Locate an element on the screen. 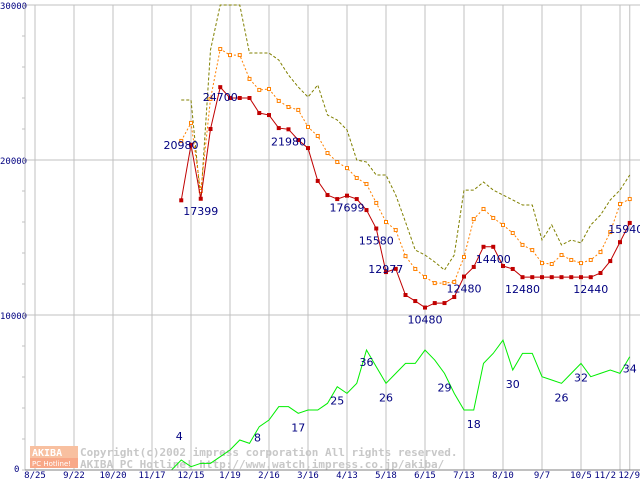 This screenshot has height=480, width=640. data-label-shops: 30 is located at coordinates (513, 384).